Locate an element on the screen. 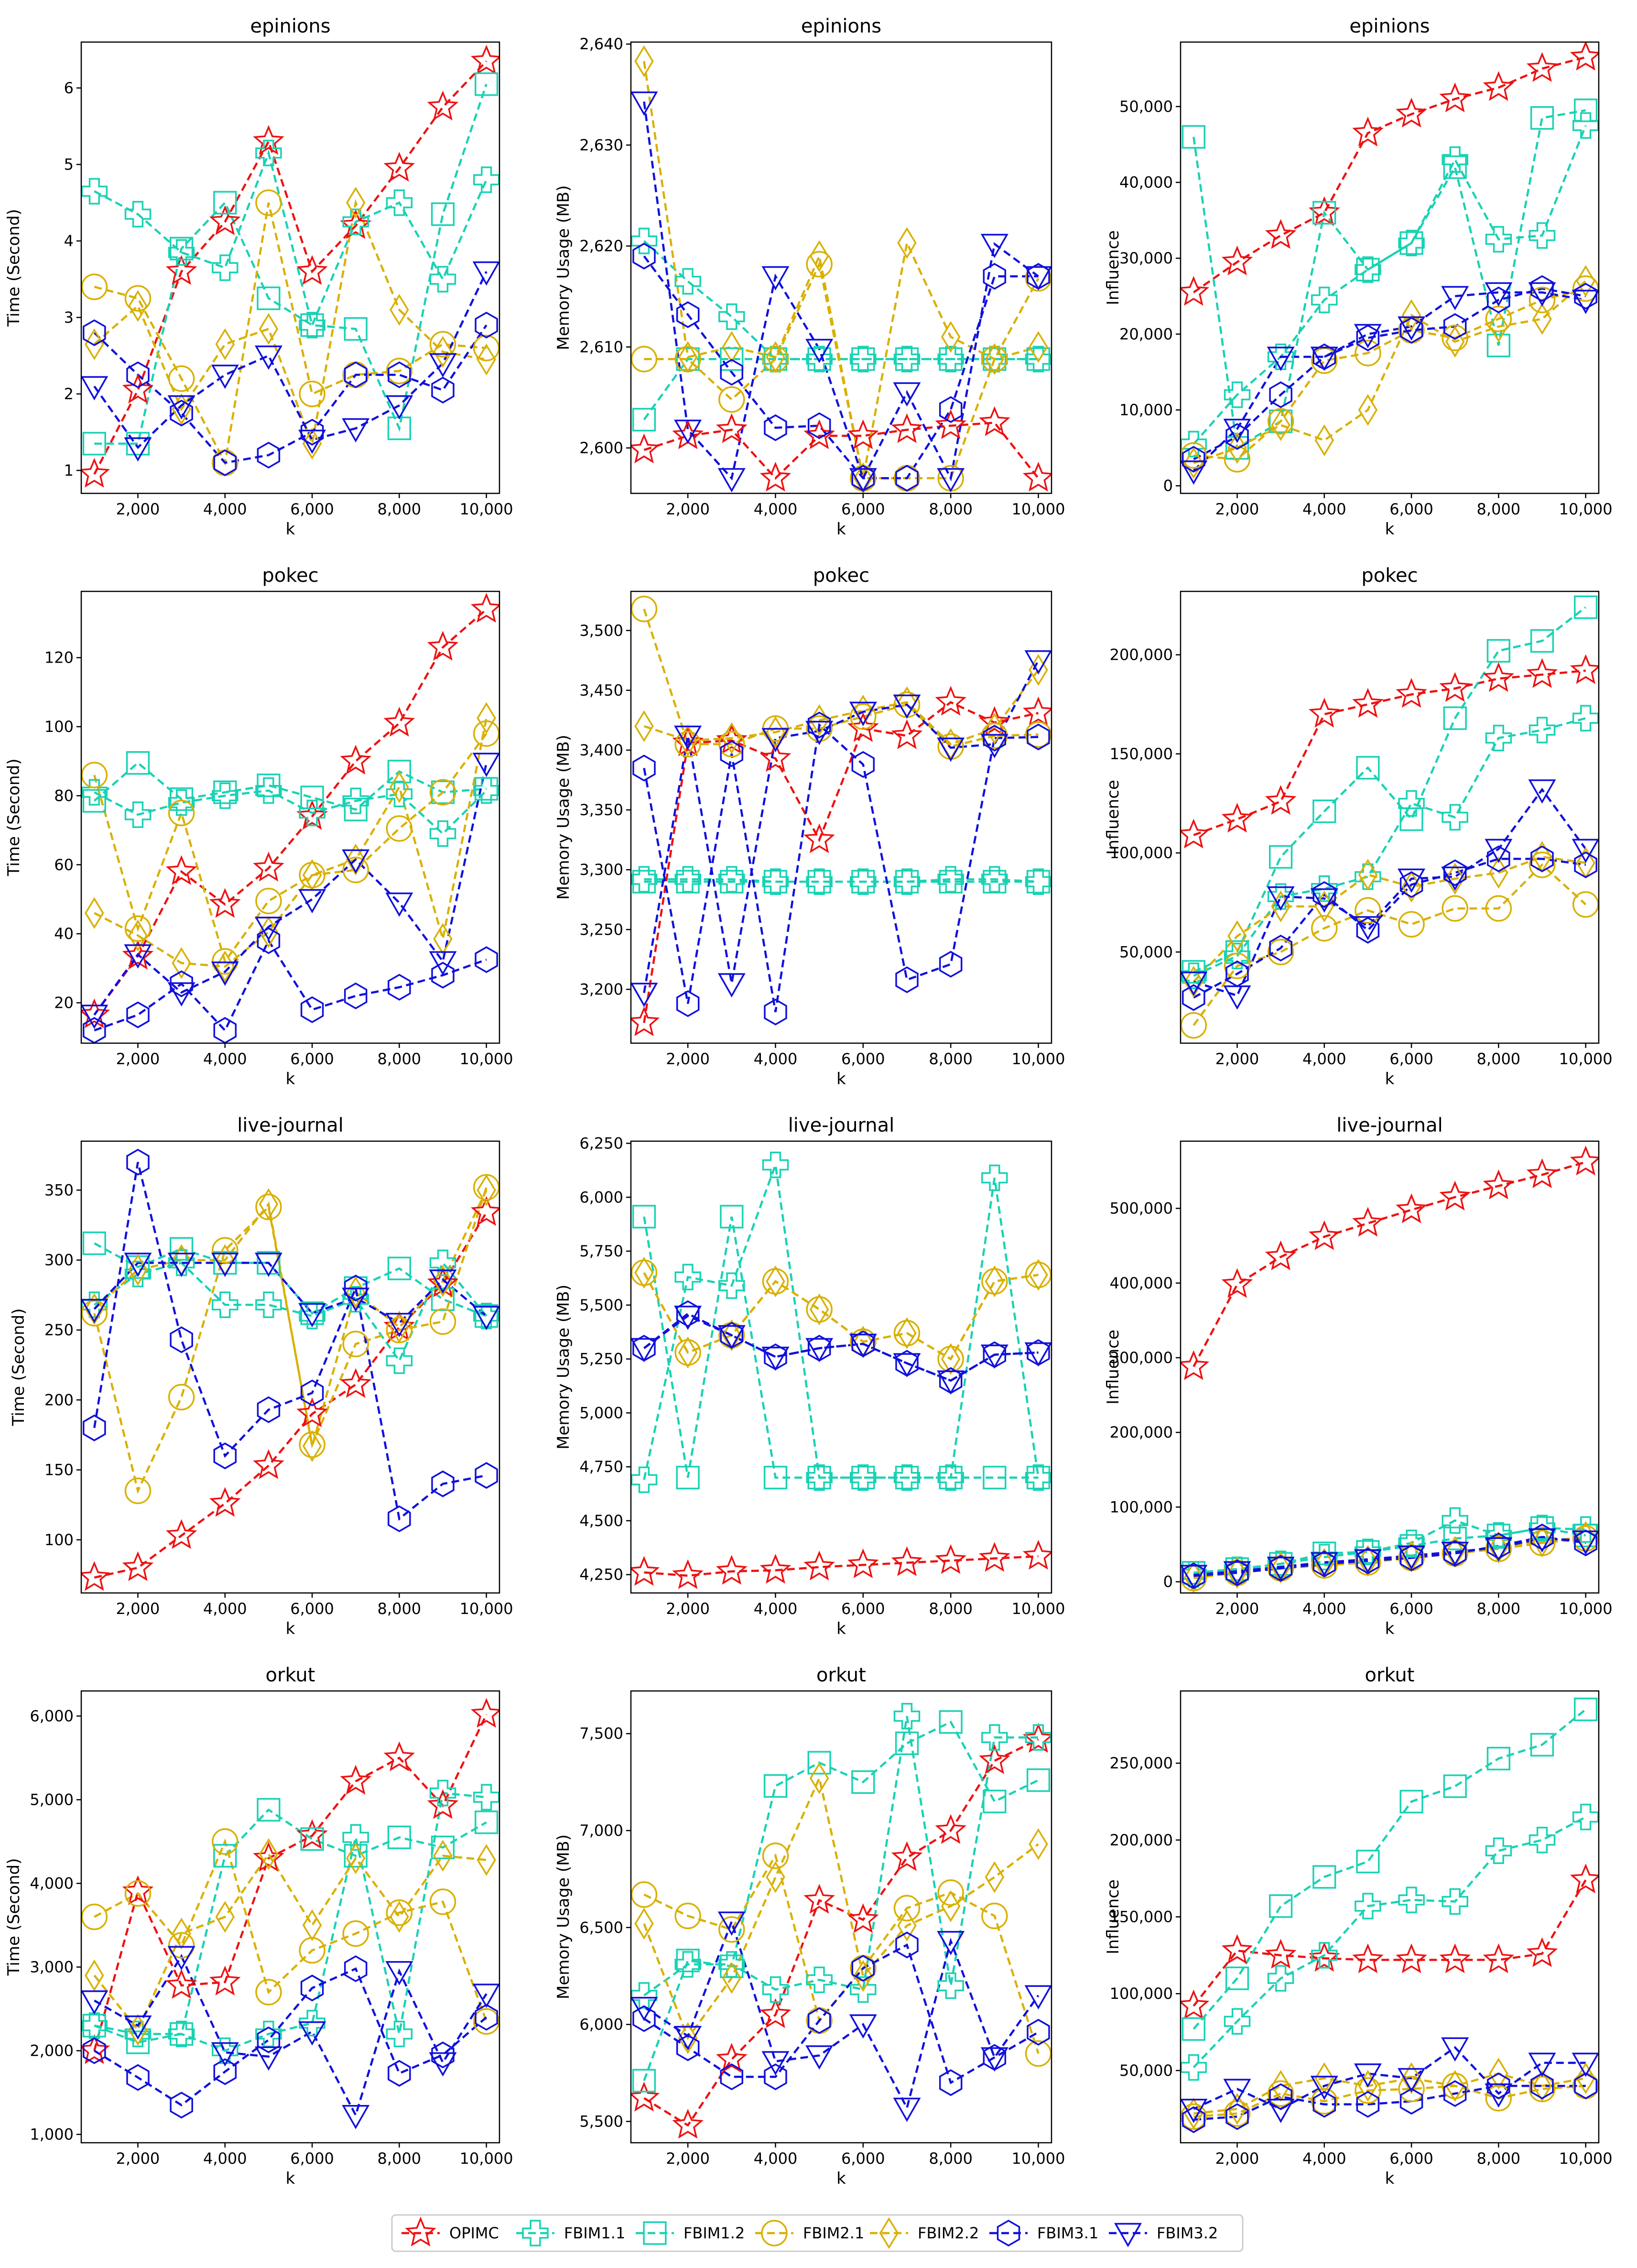 The image size is (1637, 2268). x-axis-label: k is located at coordinates (1390, 1628).